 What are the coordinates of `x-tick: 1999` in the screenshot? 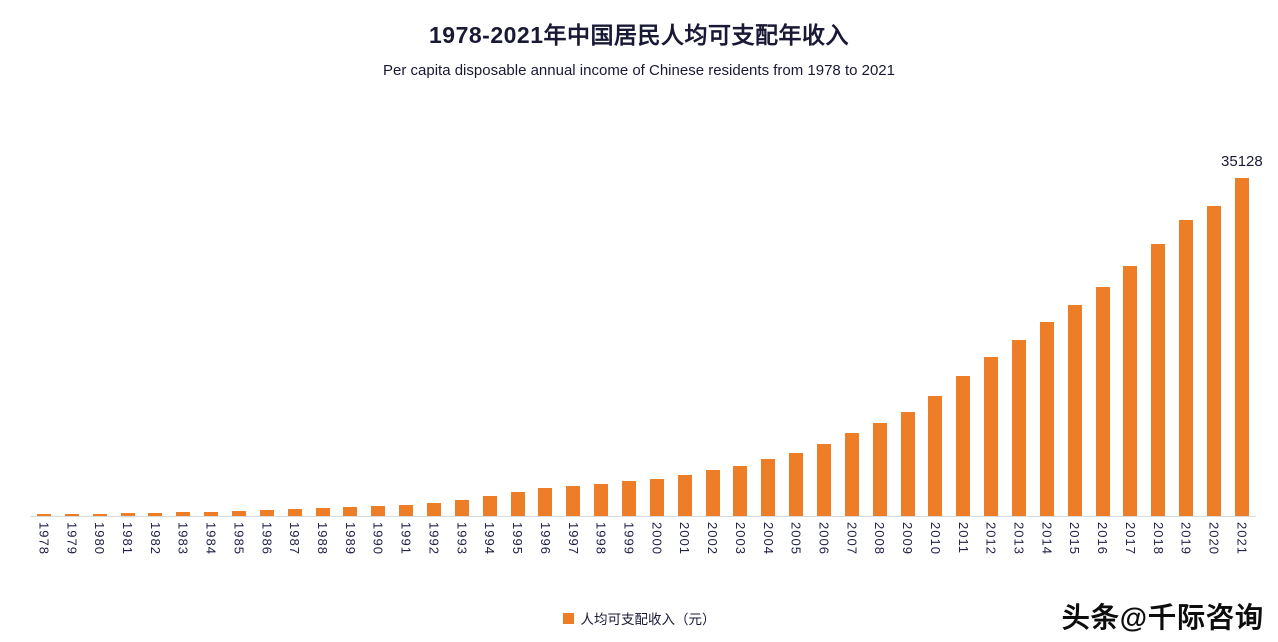 It's located at (629, 536).